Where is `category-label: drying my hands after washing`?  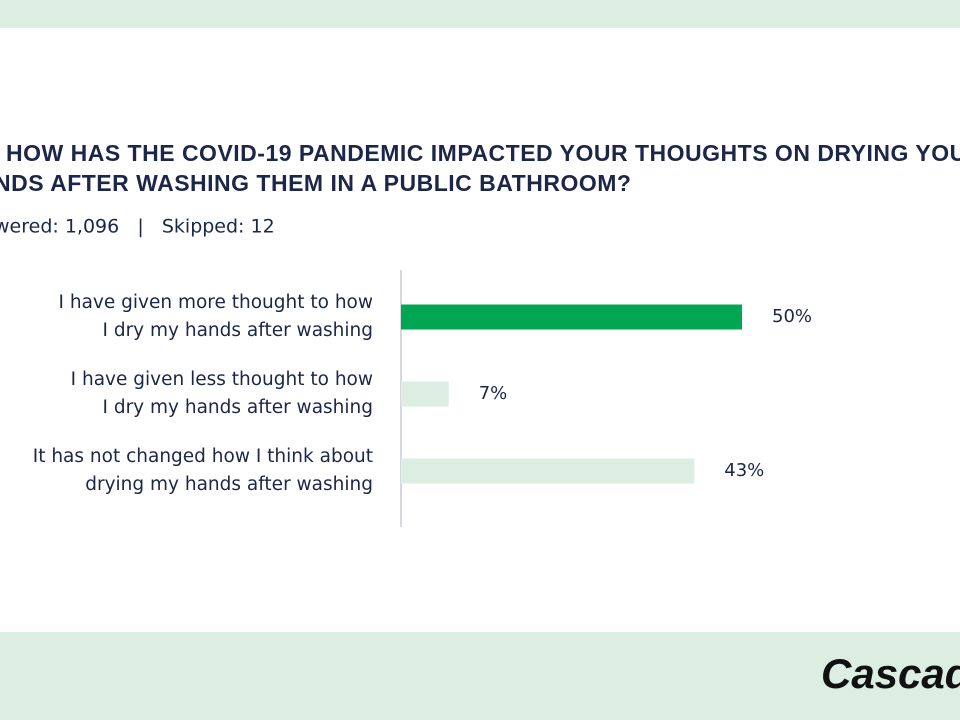
category-label: drying my hands after washing is located at coordinates (229, 484).